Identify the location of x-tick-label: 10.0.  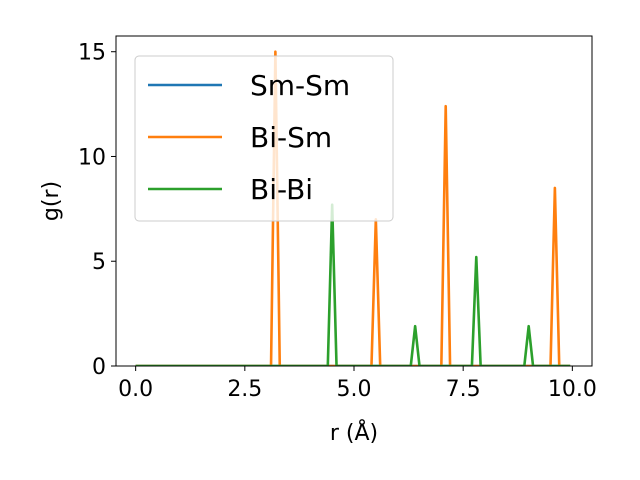
(572, 389).